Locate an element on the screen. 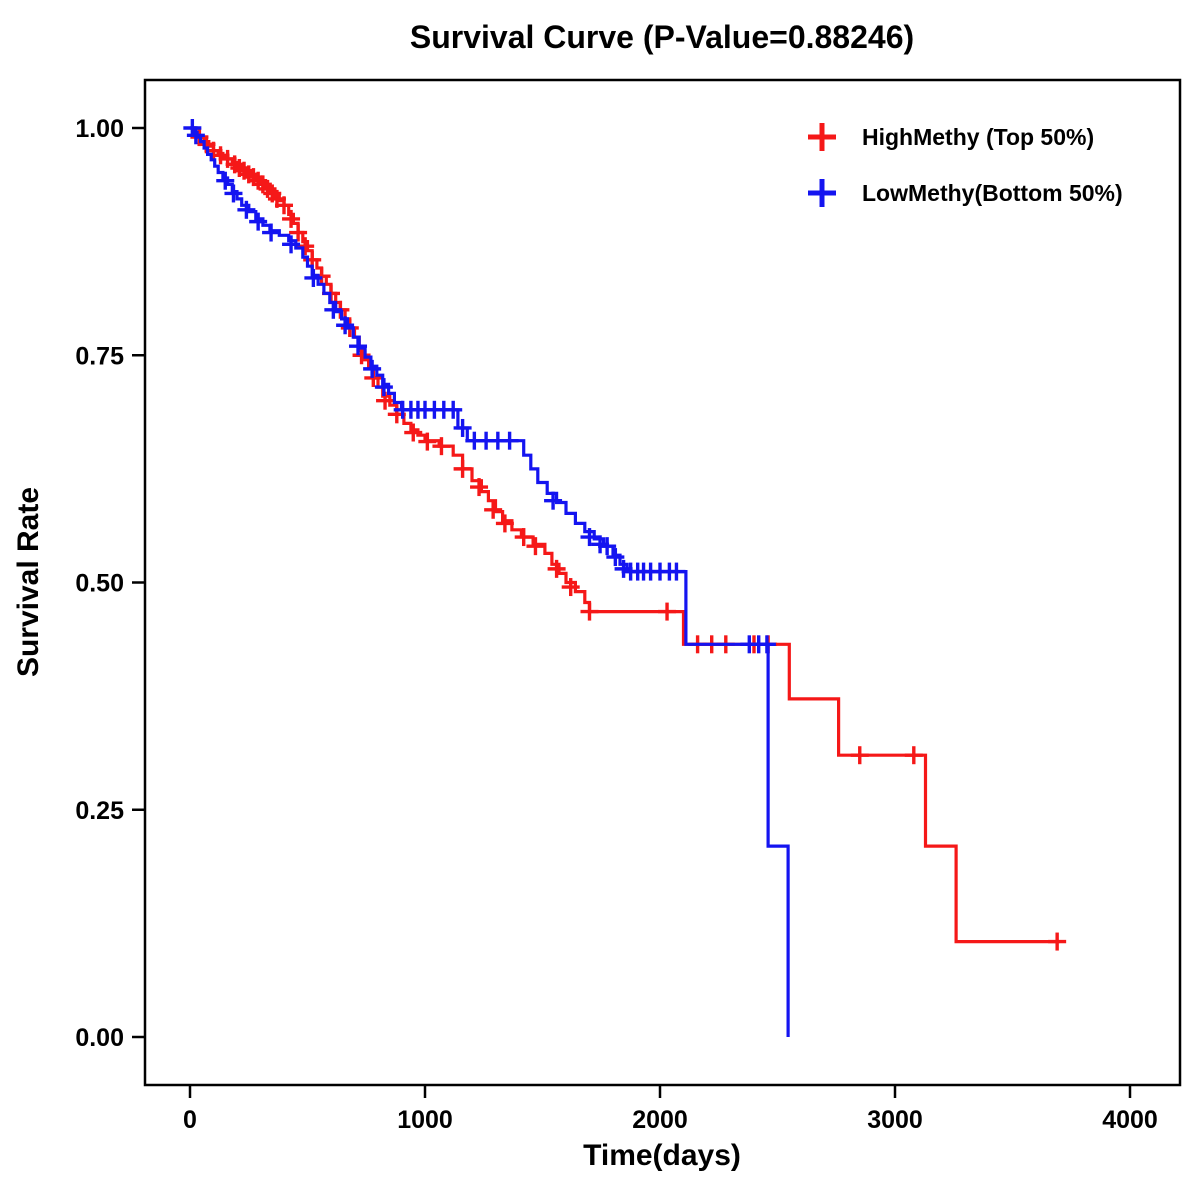 The height and width of the screenshot is (1200, 1200). chart-legend: HighMethy (Top 50%) LowMethy(Bottom 50%) is located at coordinates (965, 165).